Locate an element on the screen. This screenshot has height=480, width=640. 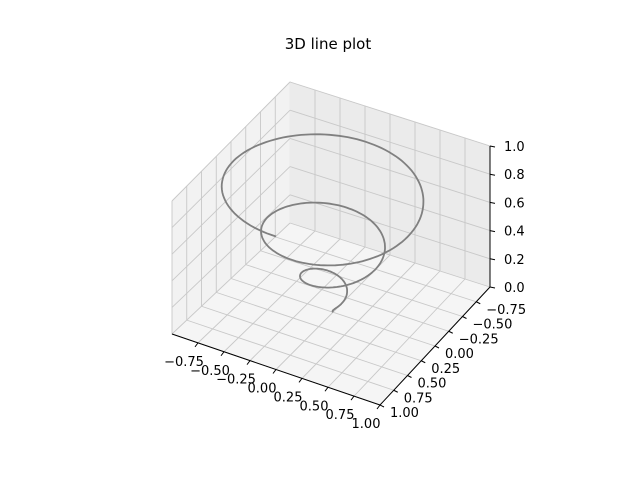
y-tick-label: 0.50 is located at coordinates (432, 384).